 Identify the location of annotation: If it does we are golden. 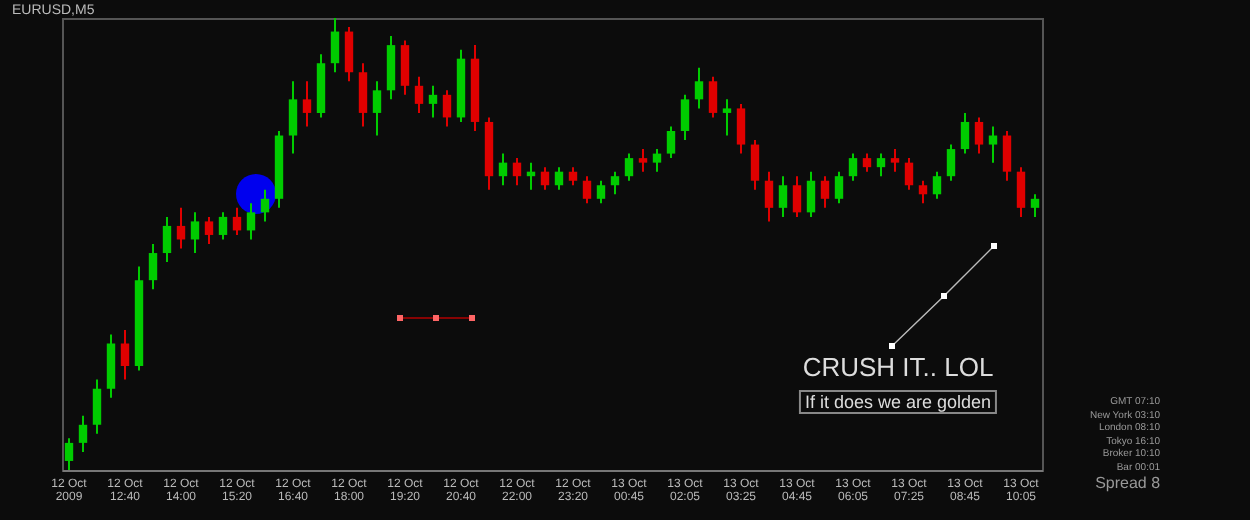
(898, 402).